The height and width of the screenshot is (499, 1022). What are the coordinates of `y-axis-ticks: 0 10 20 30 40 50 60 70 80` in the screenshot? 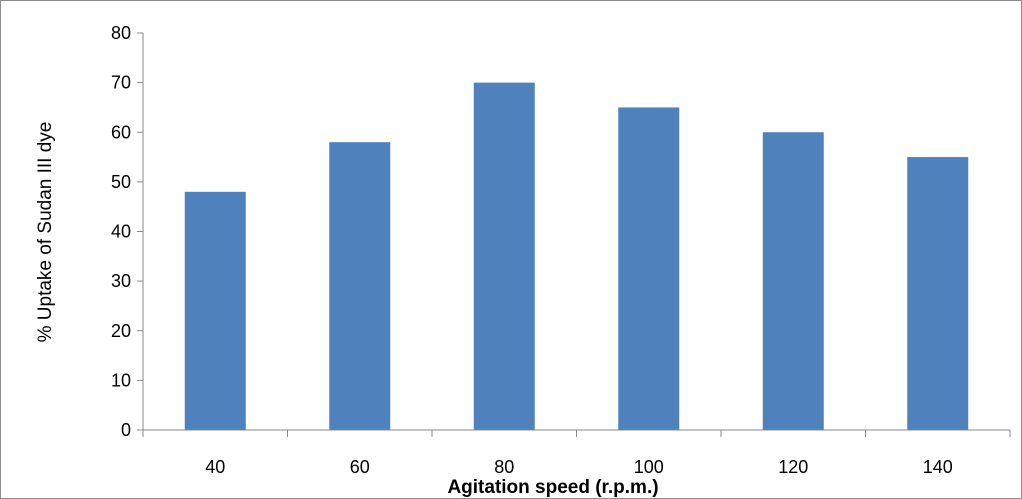 It's located at (127, 231).